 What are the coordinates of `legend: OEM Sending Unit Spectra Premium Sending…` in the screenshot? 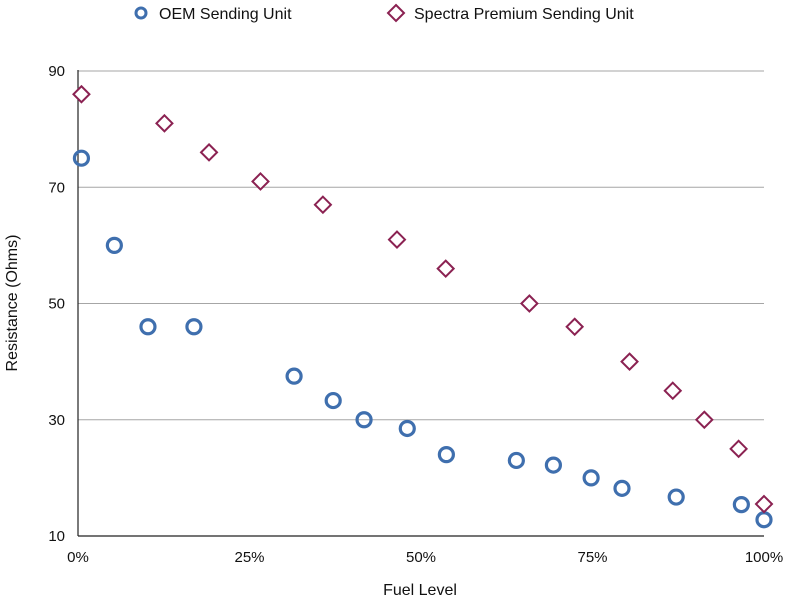 It's located at (384, 13).